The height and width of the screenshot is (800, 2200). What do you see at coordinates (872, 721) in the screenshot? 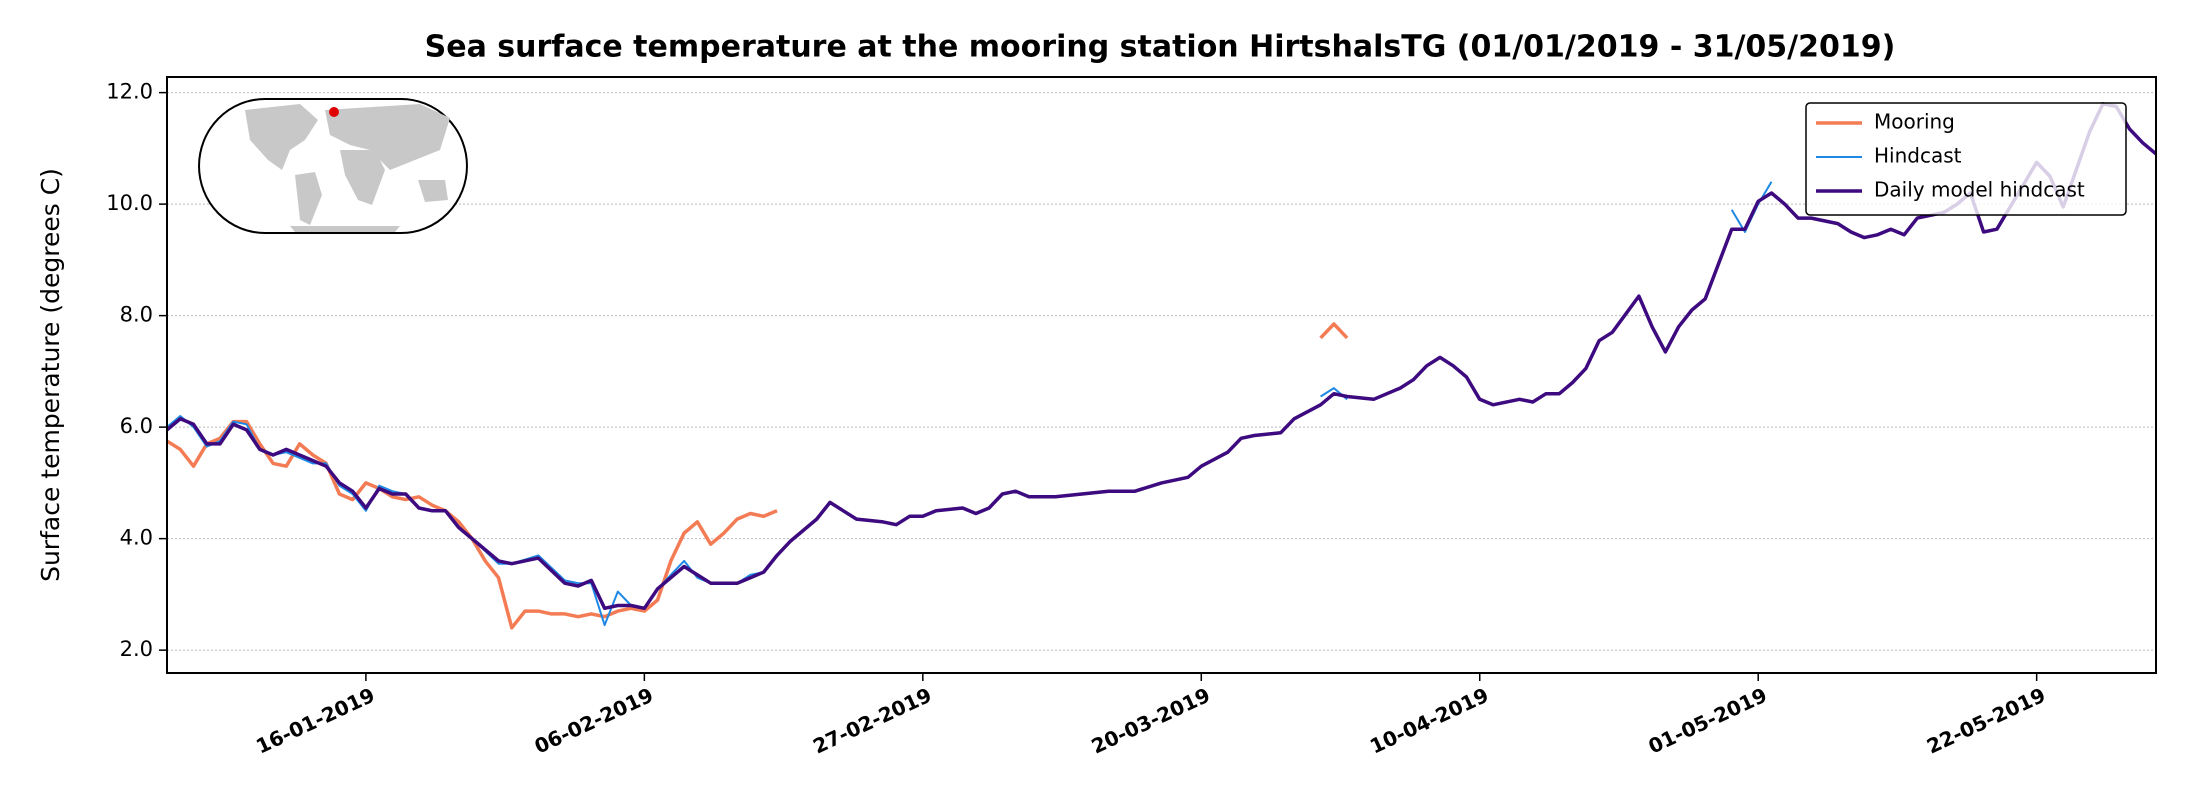
I see `x-tick-label: 27-02-2019` at bounding box center [872, 721].